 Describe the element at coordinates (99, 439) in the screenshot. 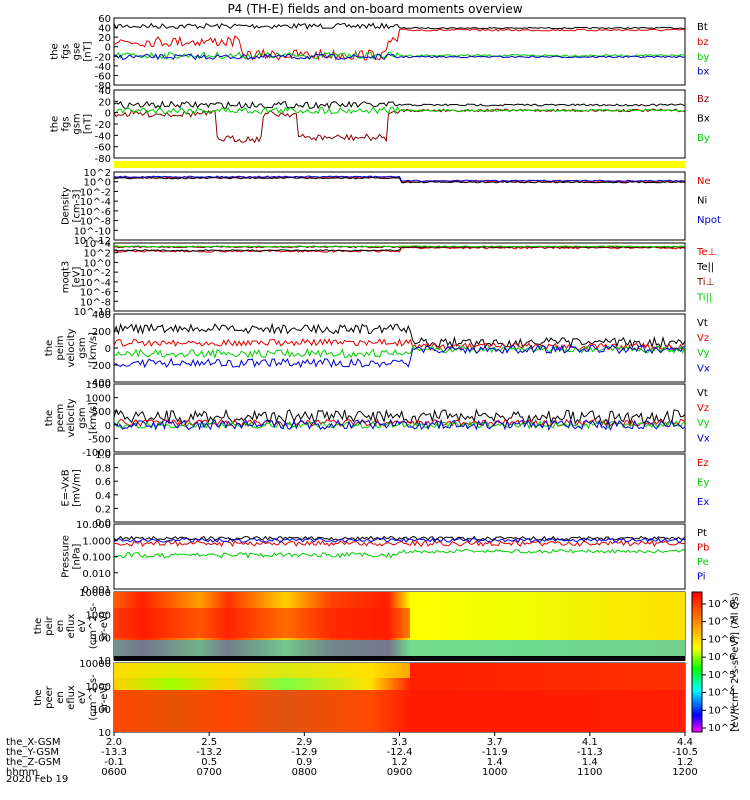

I see `ytick-label: -500` at that location.